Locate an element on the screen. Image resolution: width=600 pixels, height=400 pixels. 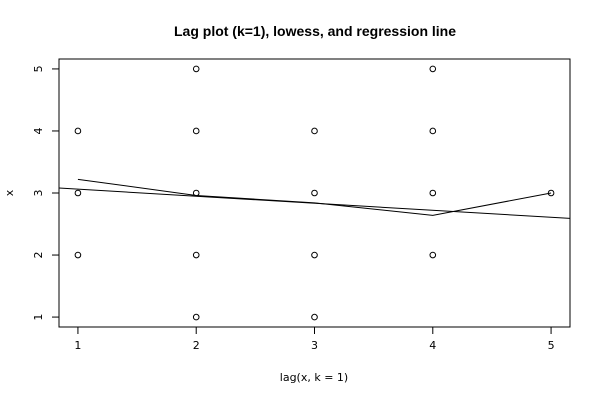
x-tick-label: 2 is located at coordinates (196, 345).